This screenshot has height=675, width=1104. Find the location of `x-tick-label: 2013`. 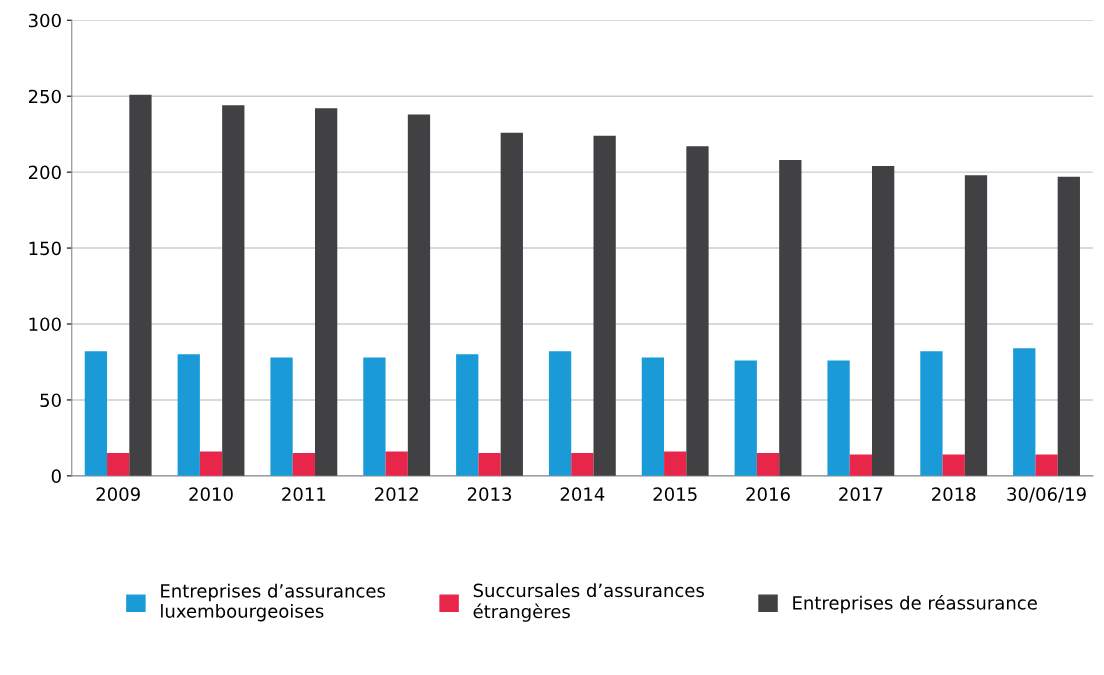

x-tick-label: 2013 is located at coordinates (489, 494).